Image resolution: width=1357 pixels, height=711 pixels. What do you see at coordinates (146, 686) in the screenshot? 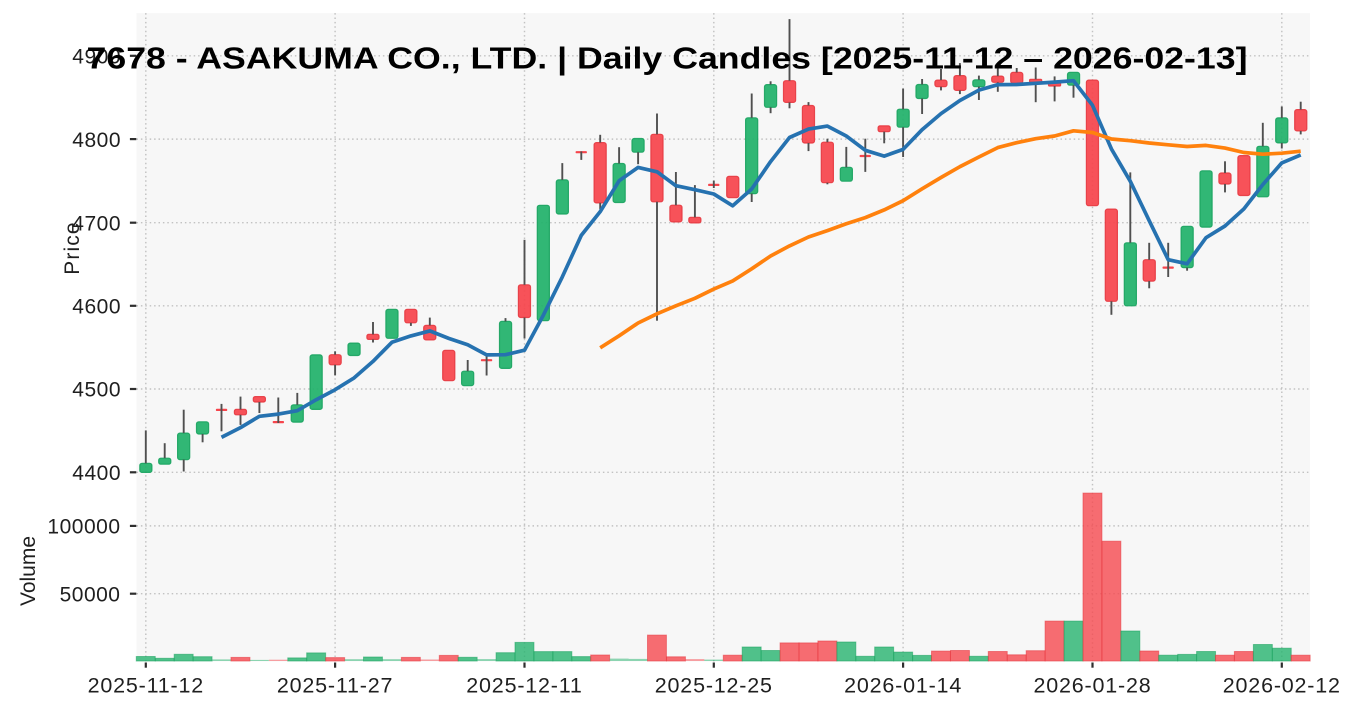
I see `svg-text: 2025-11-12` at bounding box center [146, 686].